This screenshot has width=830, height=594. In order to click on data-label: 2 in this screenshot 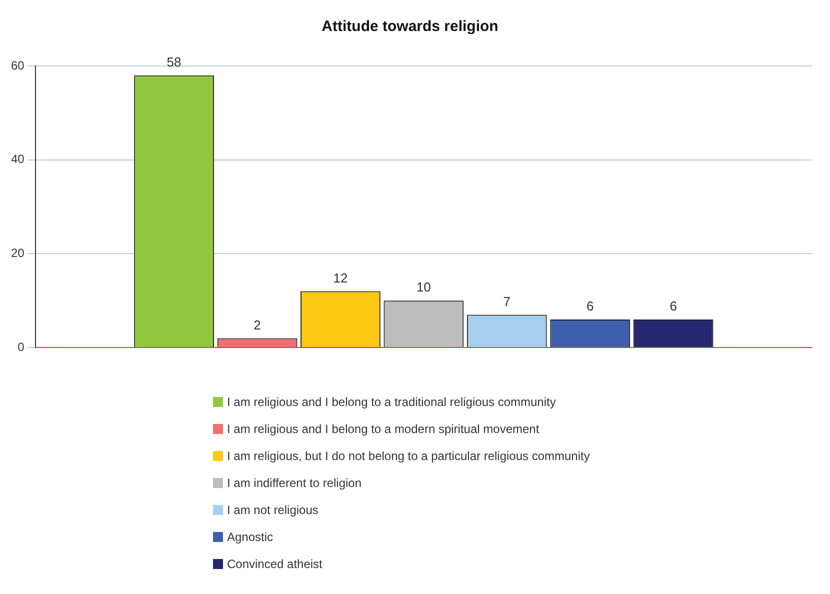, I will do `click(257, 324)`.